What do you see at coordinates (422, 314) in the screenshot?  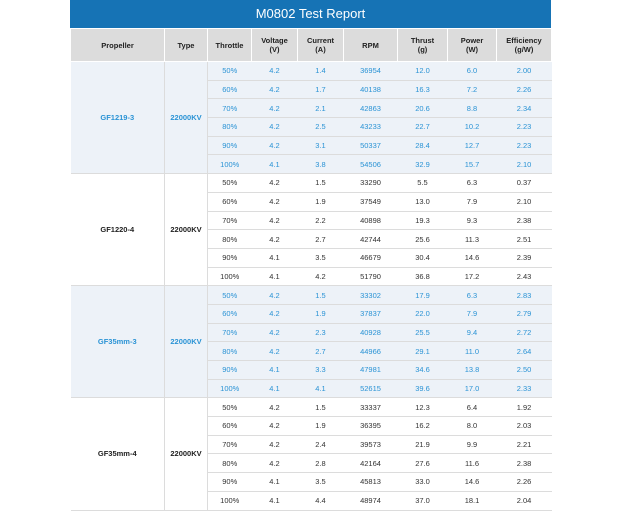 I see `thrust-cell: 22.0` at bounding box center [422, 314].